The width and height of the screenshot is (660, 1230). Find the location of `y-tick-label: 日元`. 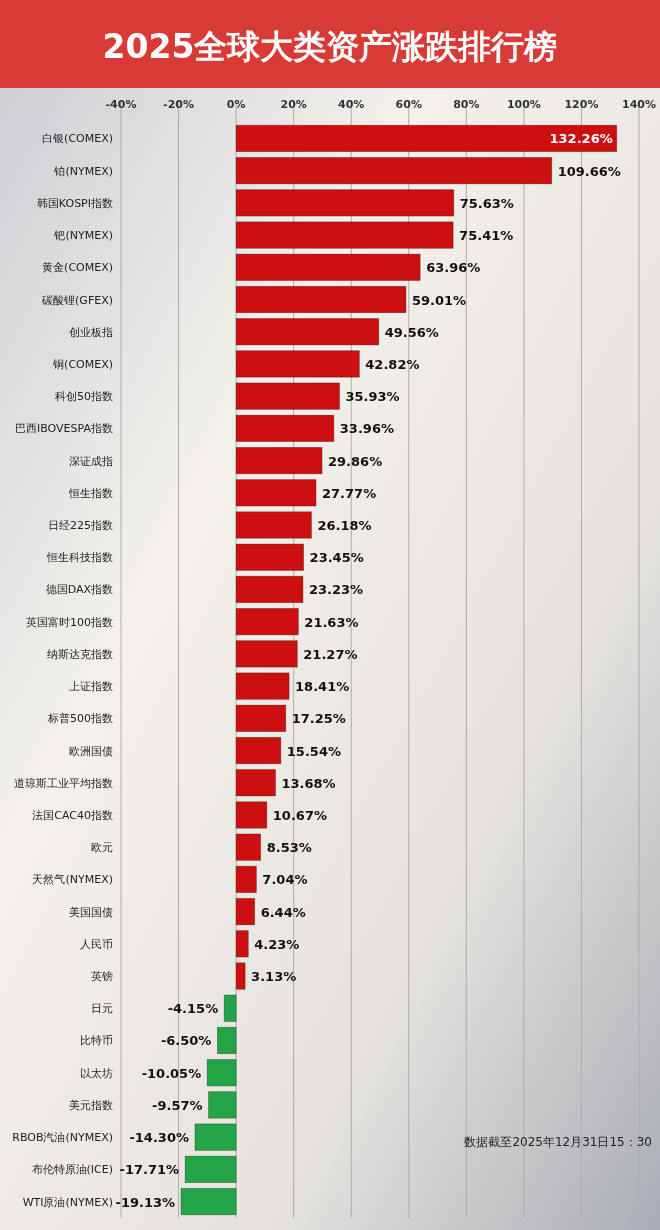

y-tick-label: 日元 is located at coordinates (102, 1009).